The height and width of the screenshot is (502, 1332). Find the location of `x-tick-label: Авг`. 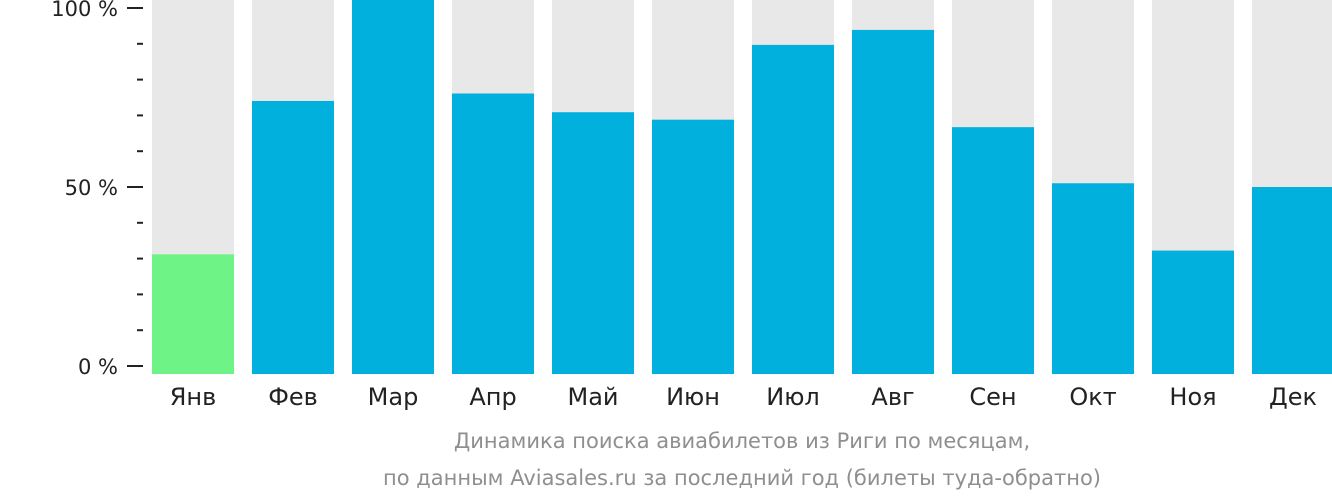

x-tick-label: Авг is located at coordinates (892, 397).